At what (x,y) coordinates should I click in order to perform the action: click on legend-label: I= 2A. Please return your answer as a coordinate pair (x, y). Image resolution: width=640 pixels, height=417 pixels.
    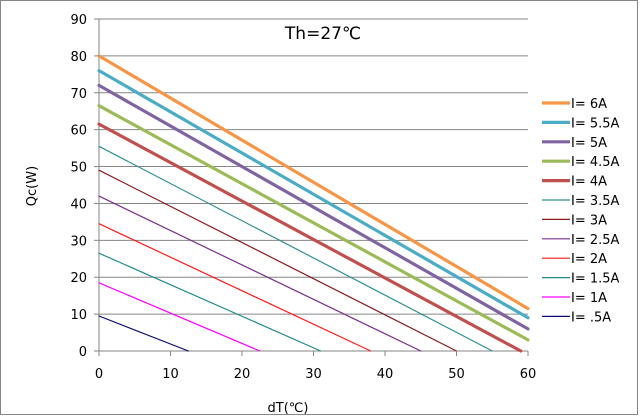
    Looking at the image, I should click on (589, 259).